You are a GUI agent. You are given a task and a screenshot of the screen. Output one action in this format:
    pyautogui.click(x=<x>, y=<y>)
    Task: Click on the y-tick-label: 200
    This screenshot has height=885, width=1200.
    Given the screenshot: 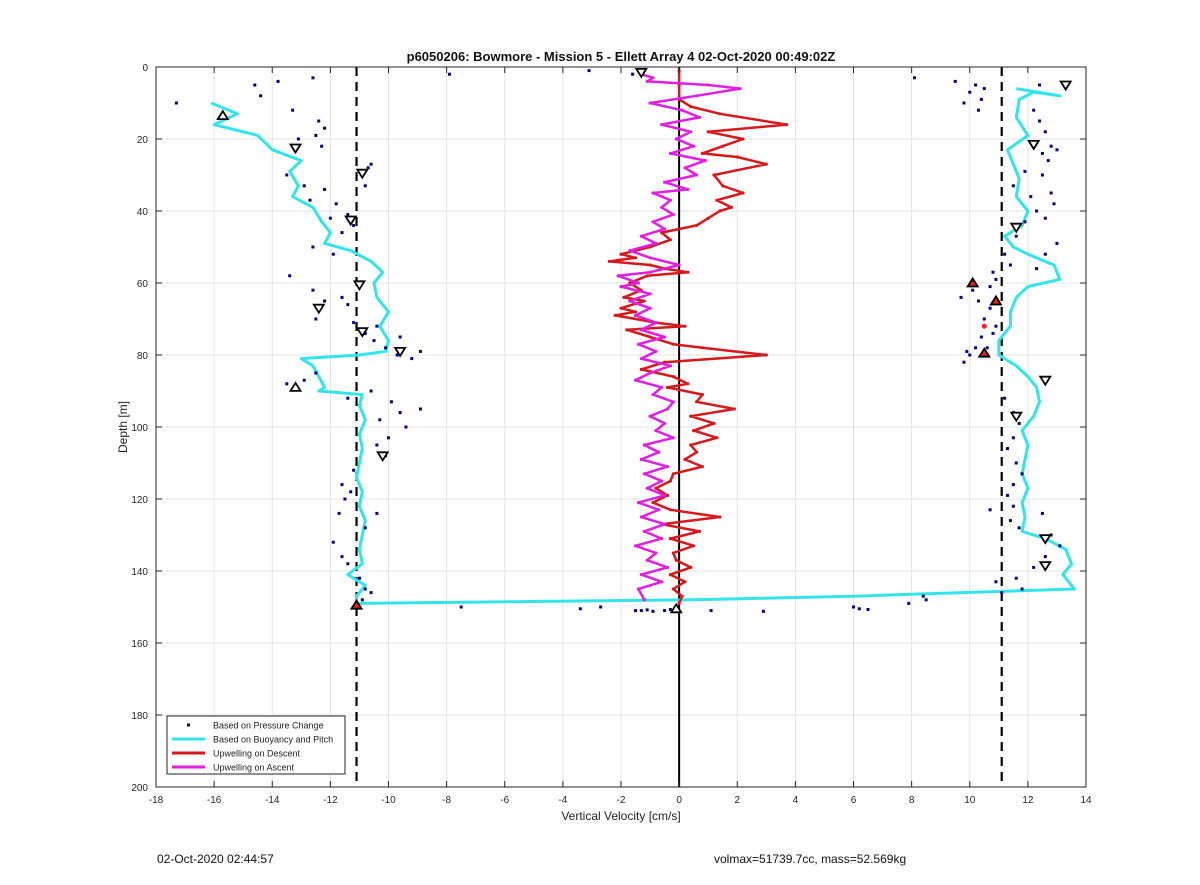 What is the action you would take?
    pyautogui.click(x=139, y=788)
    